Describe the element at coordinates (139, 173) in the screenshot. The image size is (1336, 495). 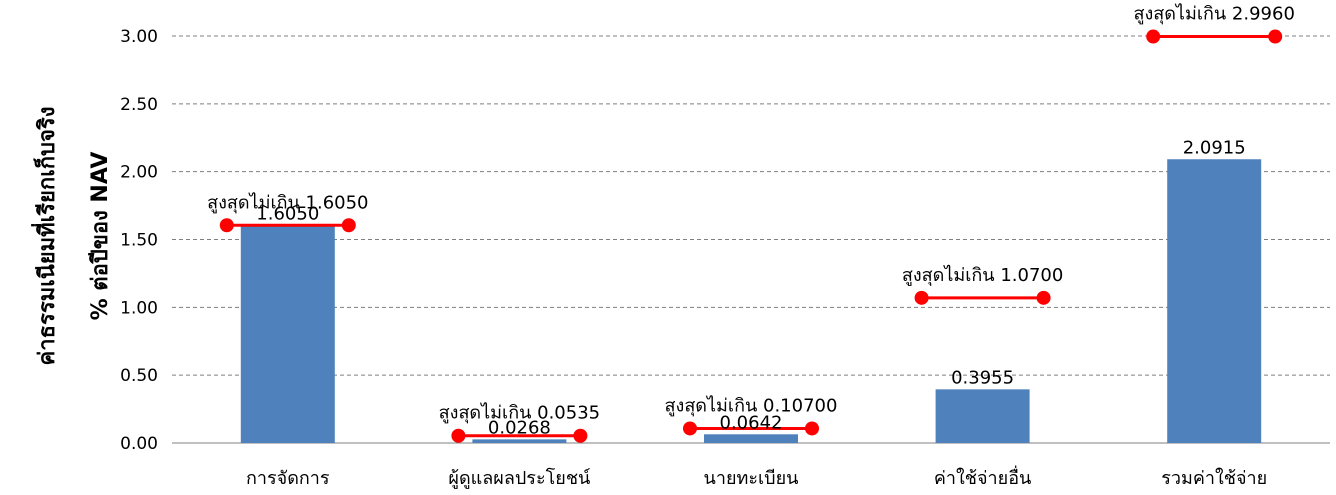
I see `y-tick-label: 2.00` at that location.